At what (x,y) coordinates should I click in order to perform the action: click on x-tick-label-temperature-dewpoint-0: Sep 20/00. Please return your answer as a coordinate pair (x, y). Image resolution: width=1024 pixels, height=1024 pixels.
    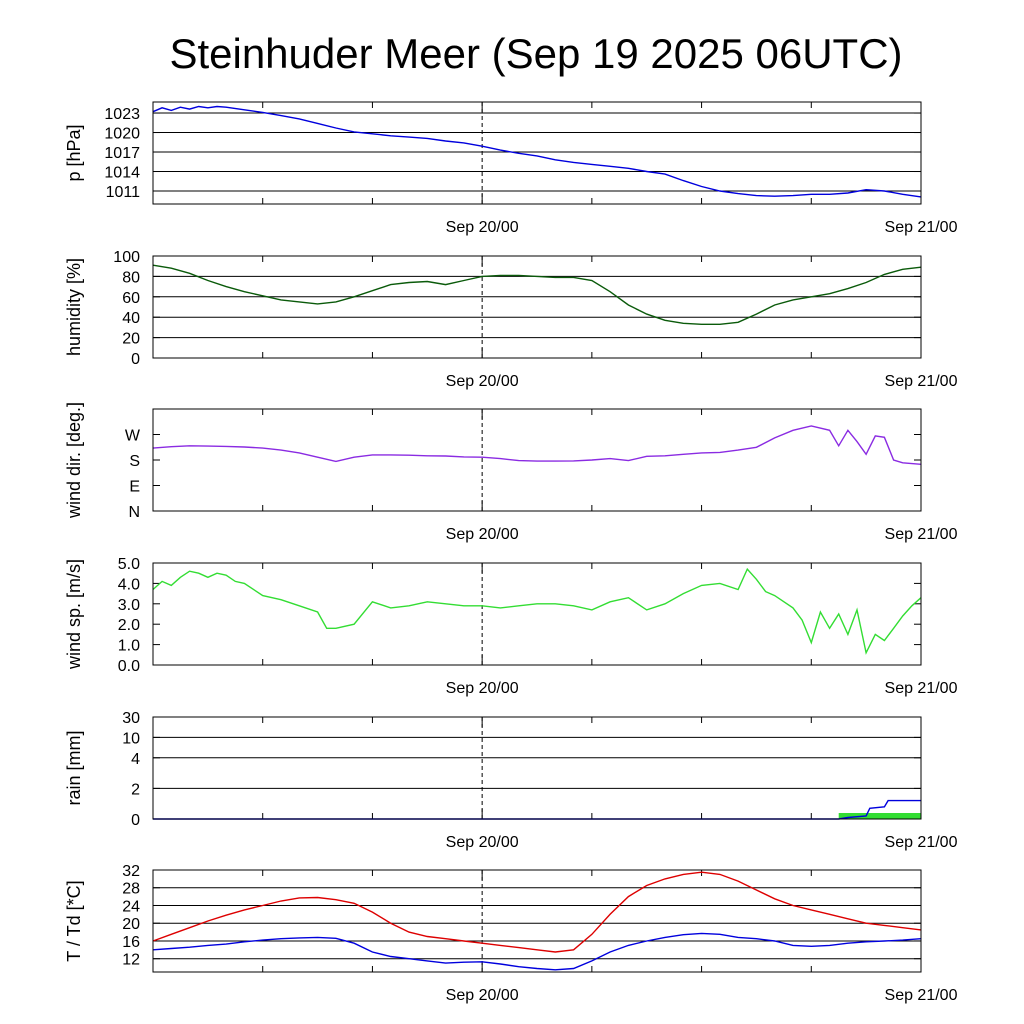
    Looking at the image, I should click on (482, 995).